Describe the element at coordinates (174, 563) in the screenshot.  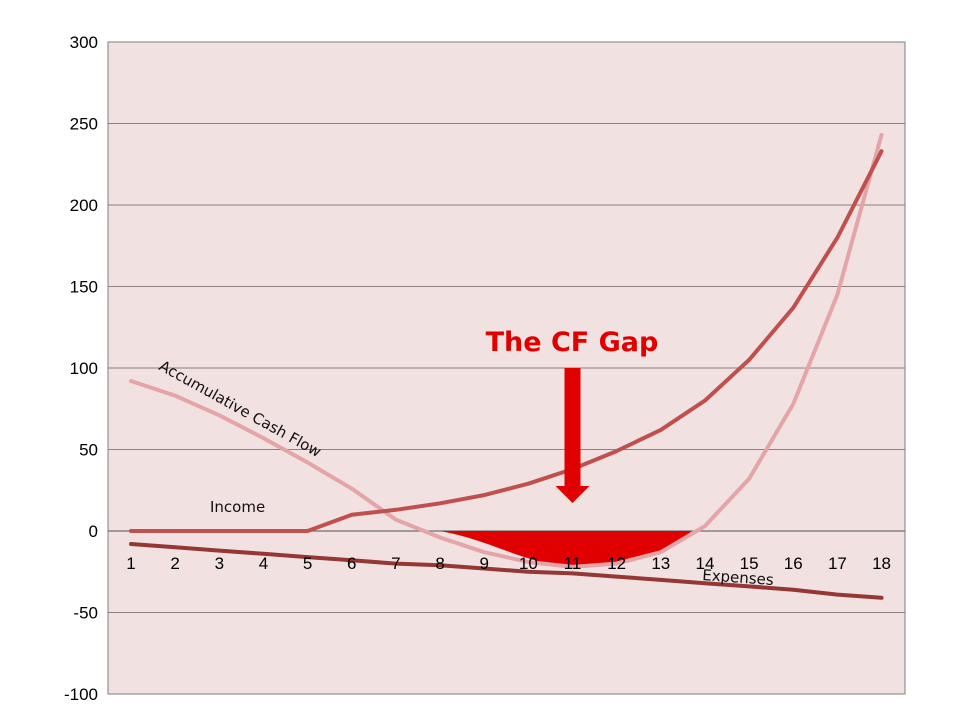
I see `x-tick-label: 2` at that location.